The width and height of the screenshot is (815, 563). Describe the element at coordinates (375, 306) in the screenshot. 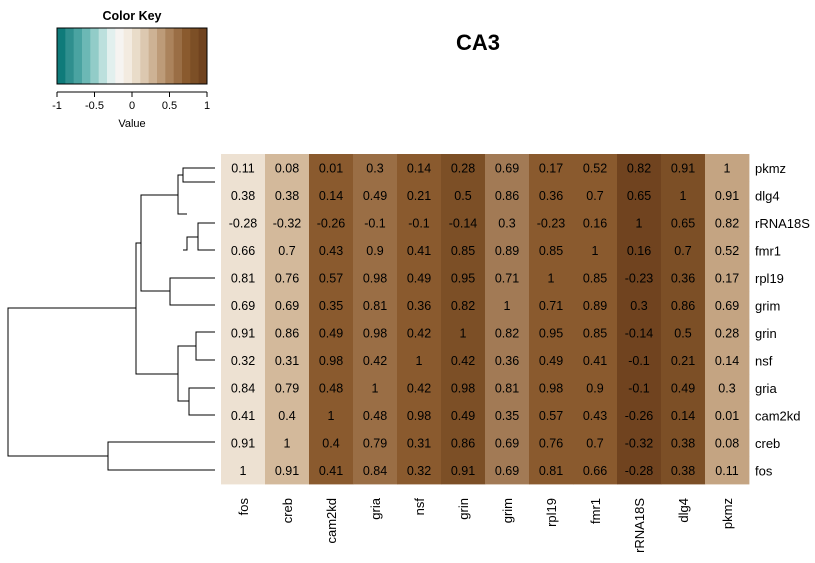

I see `cell-value-label: 0.81` at that location.